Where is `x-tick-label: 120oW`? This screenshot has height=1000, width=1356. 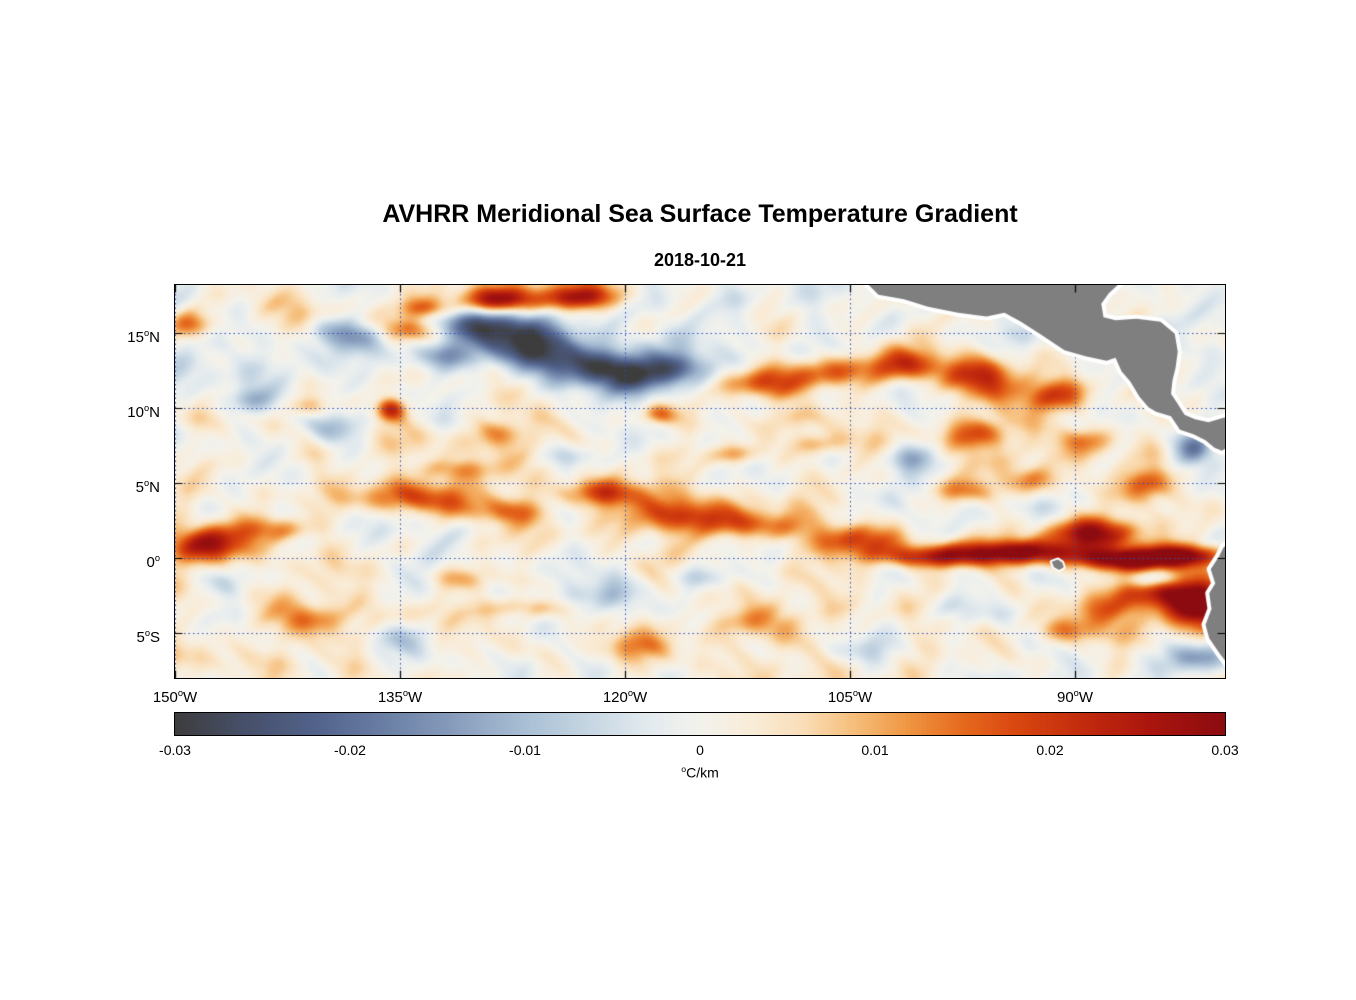
x-tick-label: 120oW is located at coordinates (625, 697).